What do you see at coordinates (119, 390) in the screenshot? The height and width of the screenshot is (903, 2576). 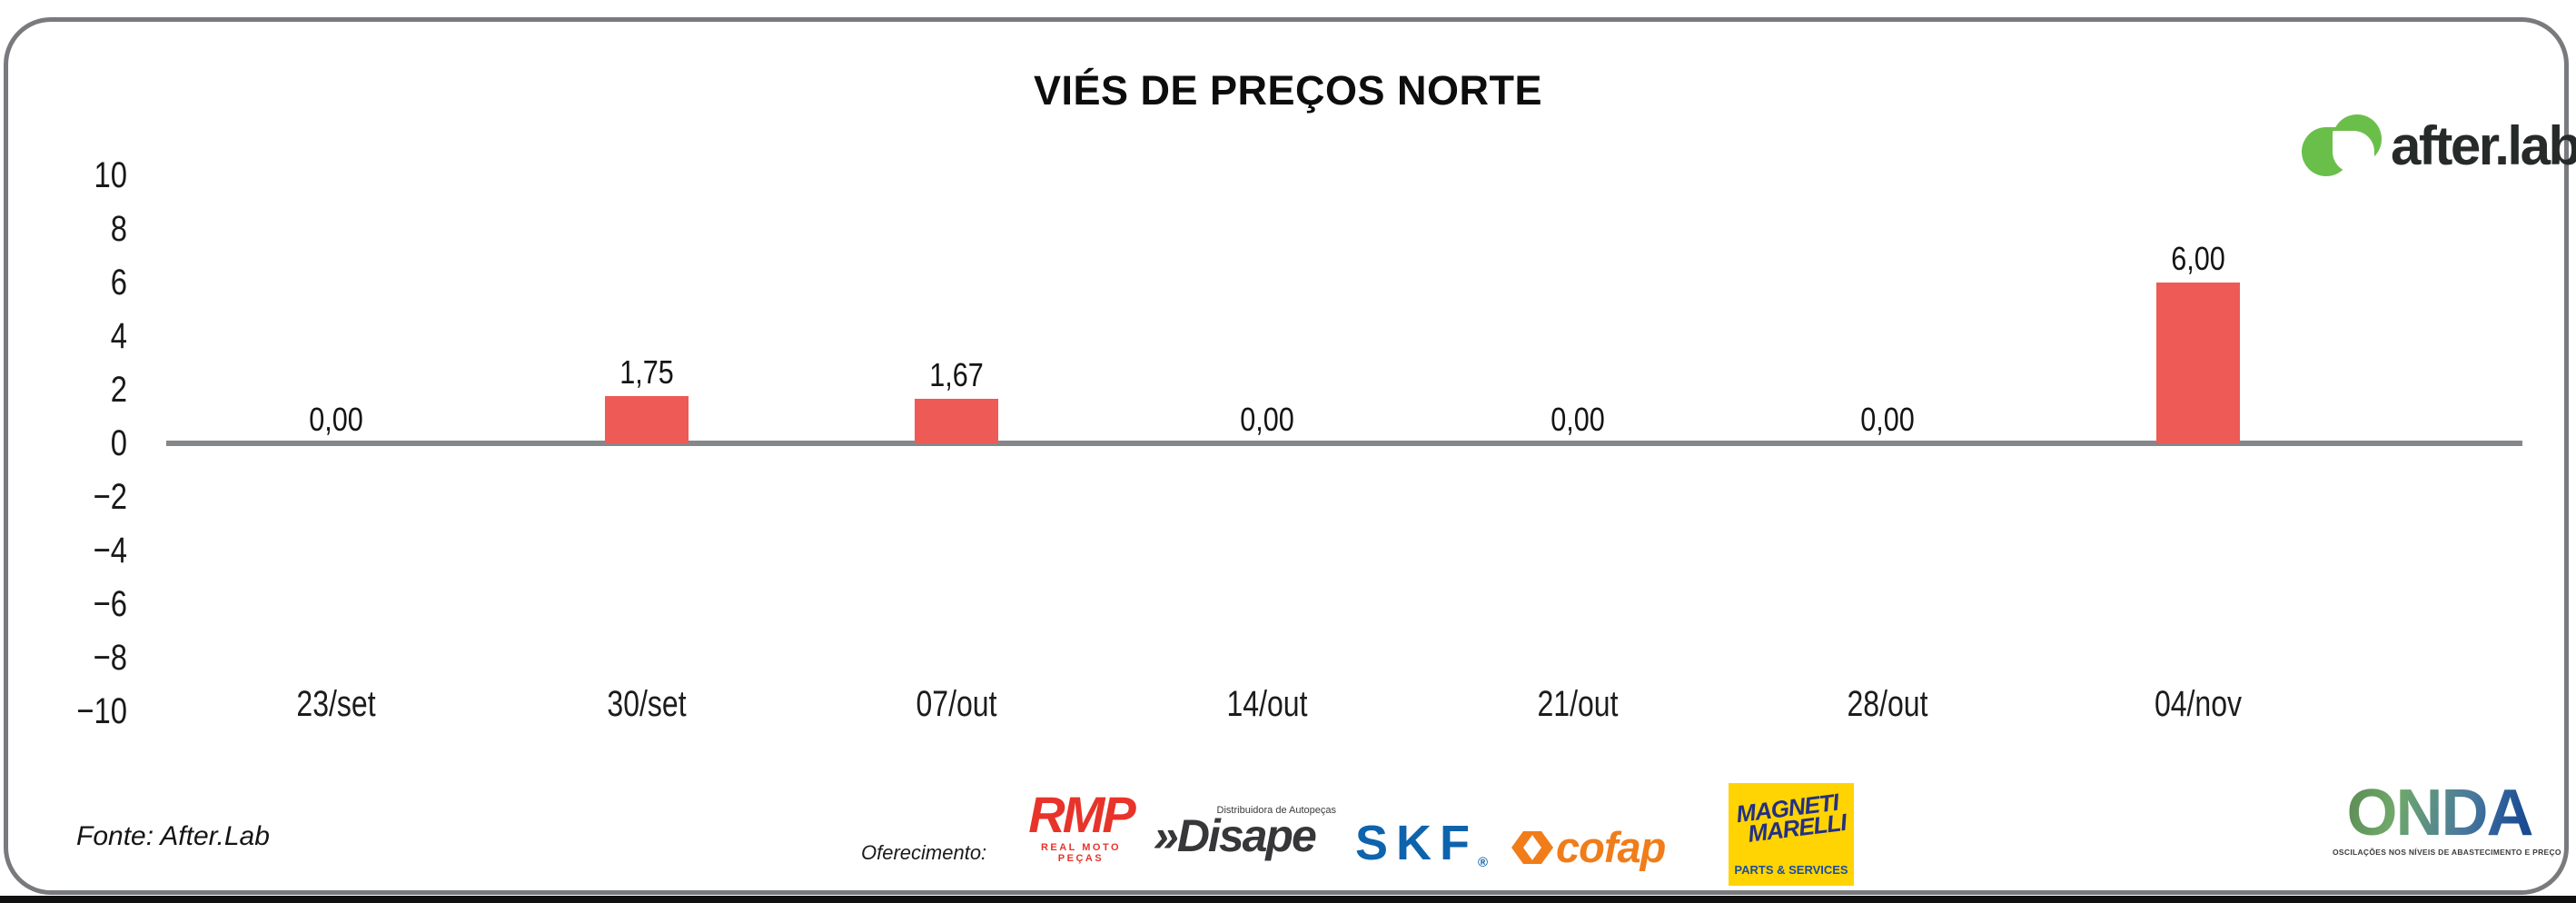 I see `y-axis-tick-label: 2` at bounding box center [119, 390].